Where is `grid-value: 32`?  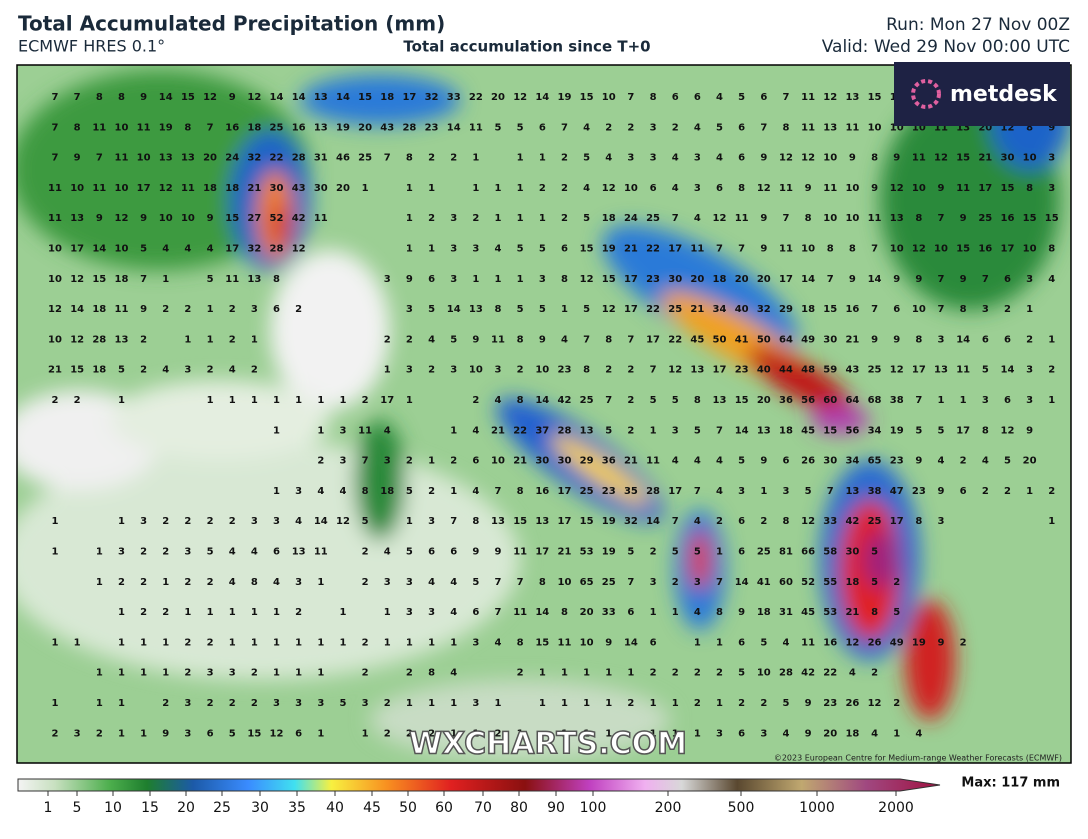
grid-value: 32 is located at coordinates (254, 158).